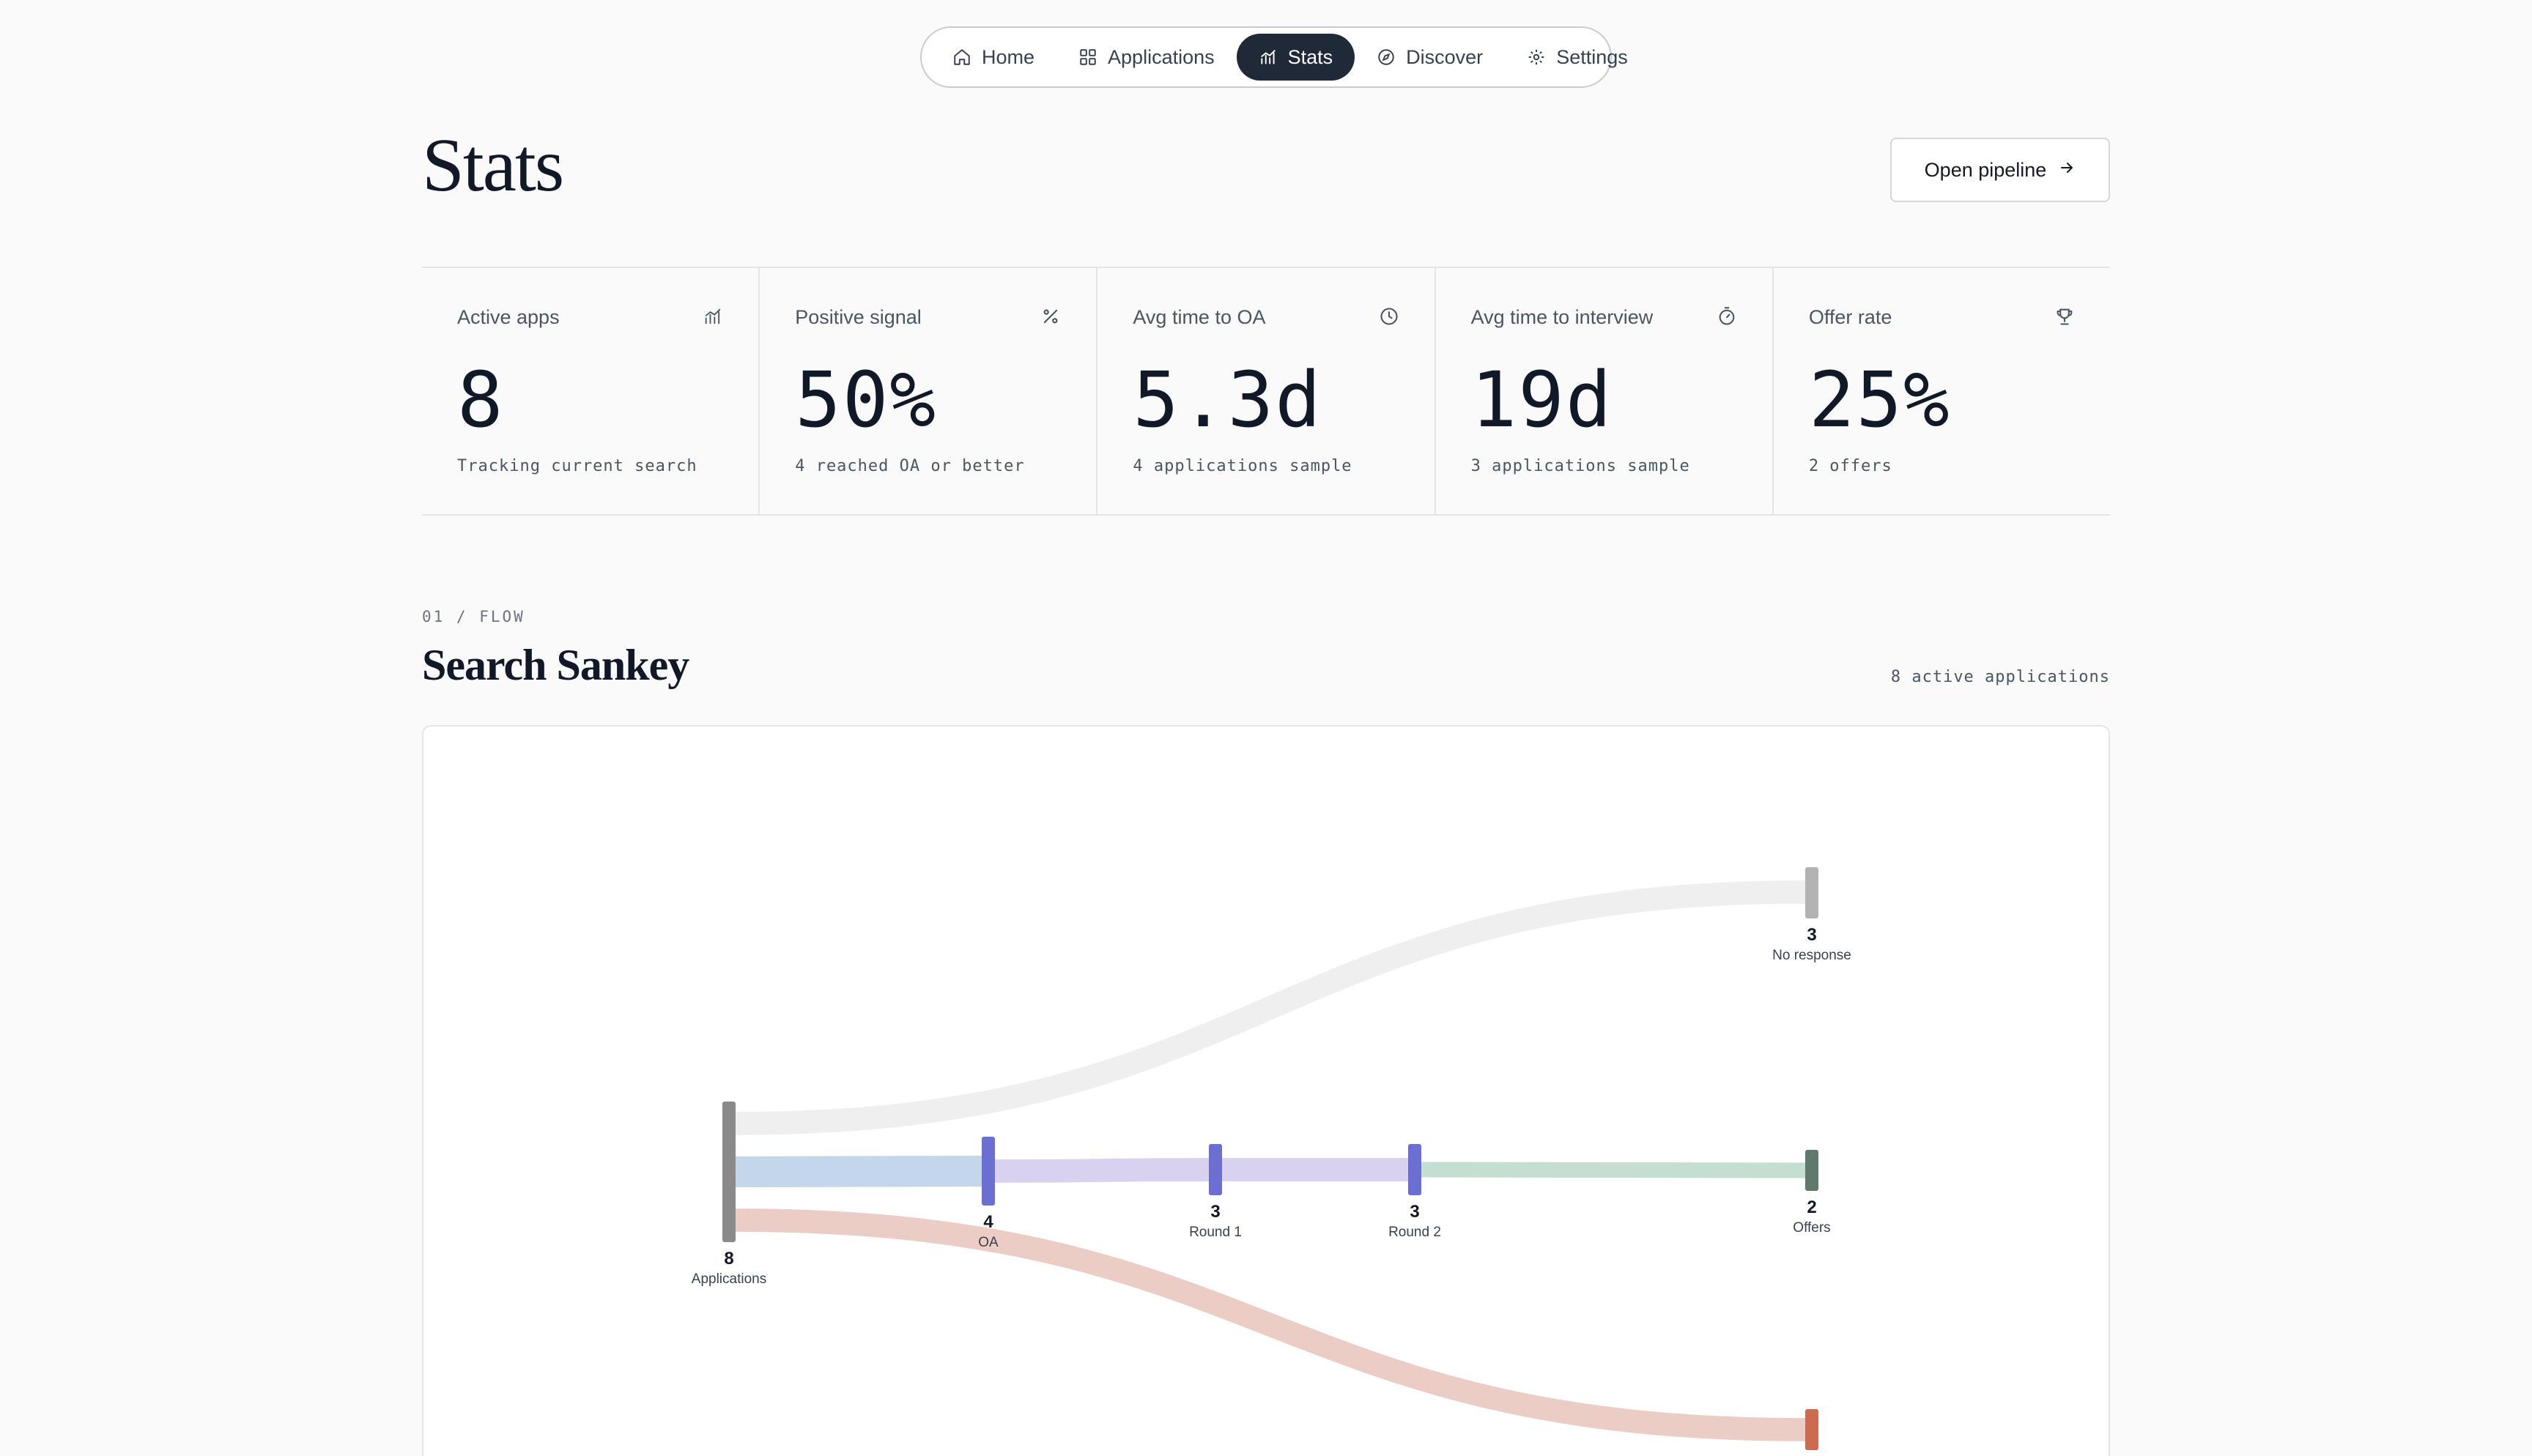  Describe the element at coordinates (961, 57) in the screenshot. I see `home-icon` at that location.